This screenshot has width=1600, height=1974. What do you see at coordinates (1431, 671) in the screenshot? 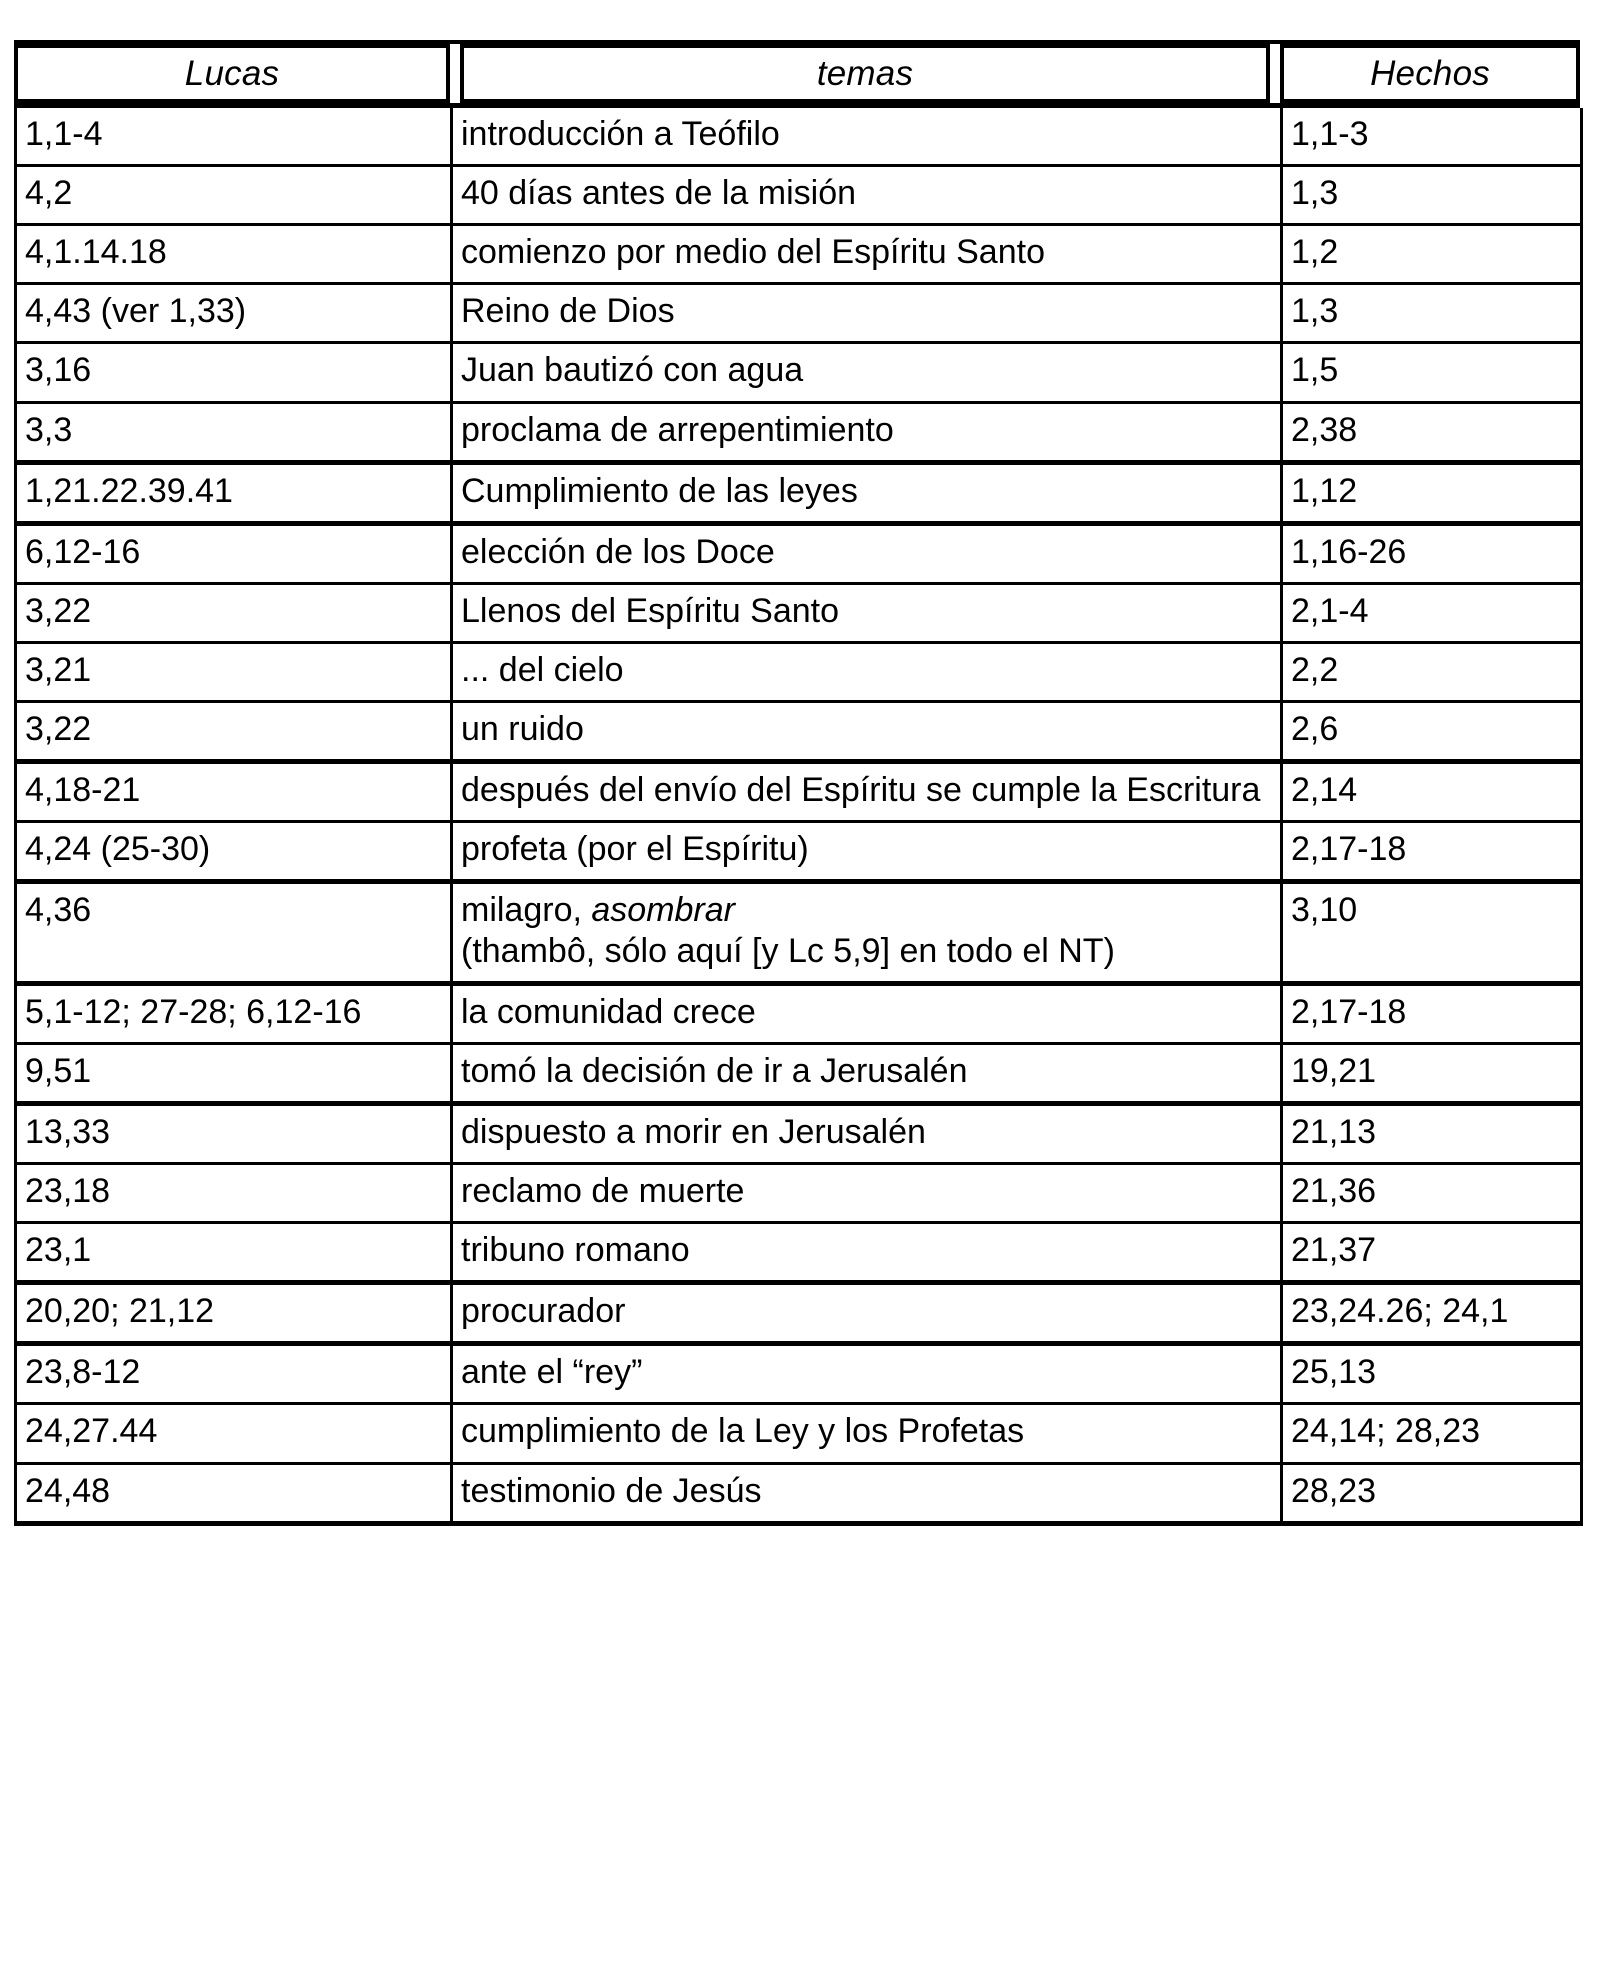
I see `cell-hechos: 2,2` at bounding box center [1431, 671].